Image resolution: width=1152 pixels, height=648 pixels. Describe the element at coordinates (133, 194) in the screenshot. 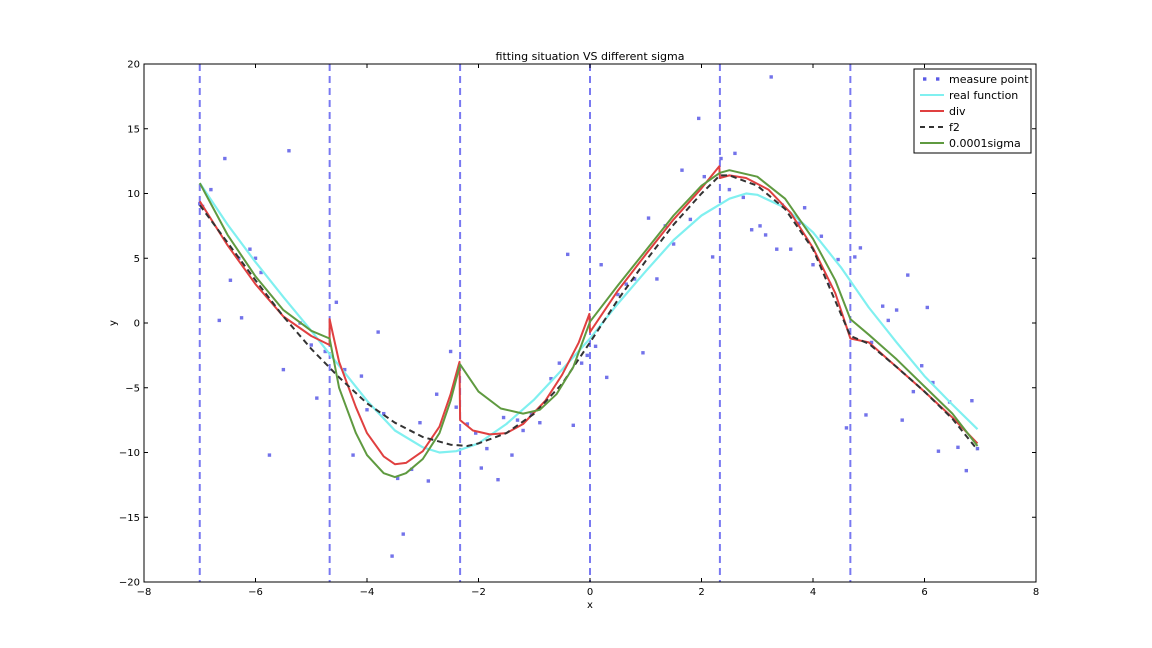

I see `y-tick-label: 10` at that location.